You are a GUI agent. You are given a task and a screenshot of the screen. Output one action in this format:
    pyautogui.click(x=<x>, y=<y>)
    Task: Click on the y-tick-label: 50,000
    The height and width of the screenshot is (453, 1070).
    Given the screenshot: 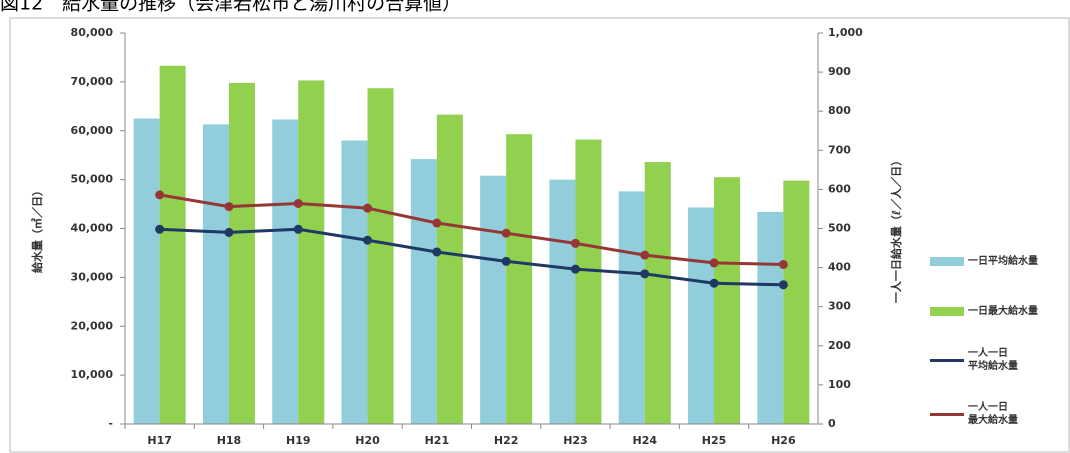 What is the action you would take?
    pyautogui.click(x=92, y=179)
    